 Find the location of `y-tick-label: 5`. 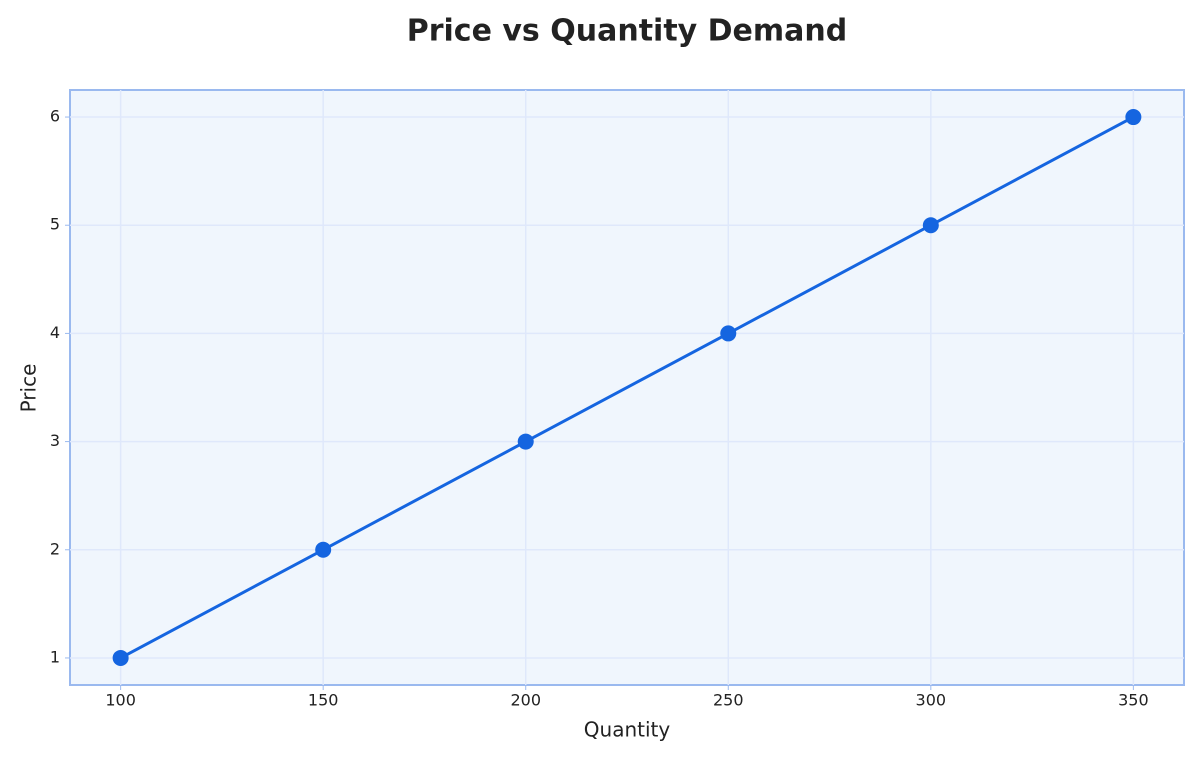

y-tick-label: 5 is located at coordinates (55, 224).